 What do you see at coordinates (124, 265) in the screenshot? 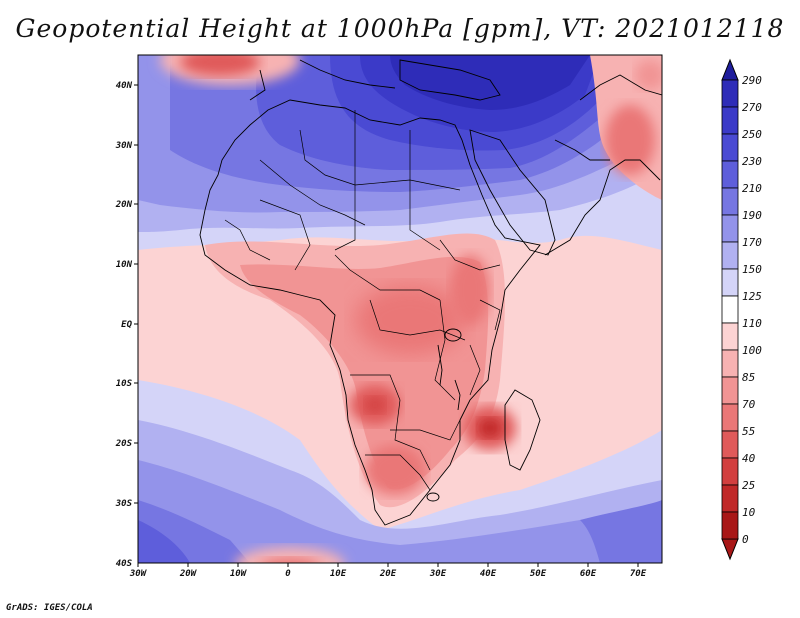
I see `lat-tick-label: 10N` at bounding box center [124, 265].